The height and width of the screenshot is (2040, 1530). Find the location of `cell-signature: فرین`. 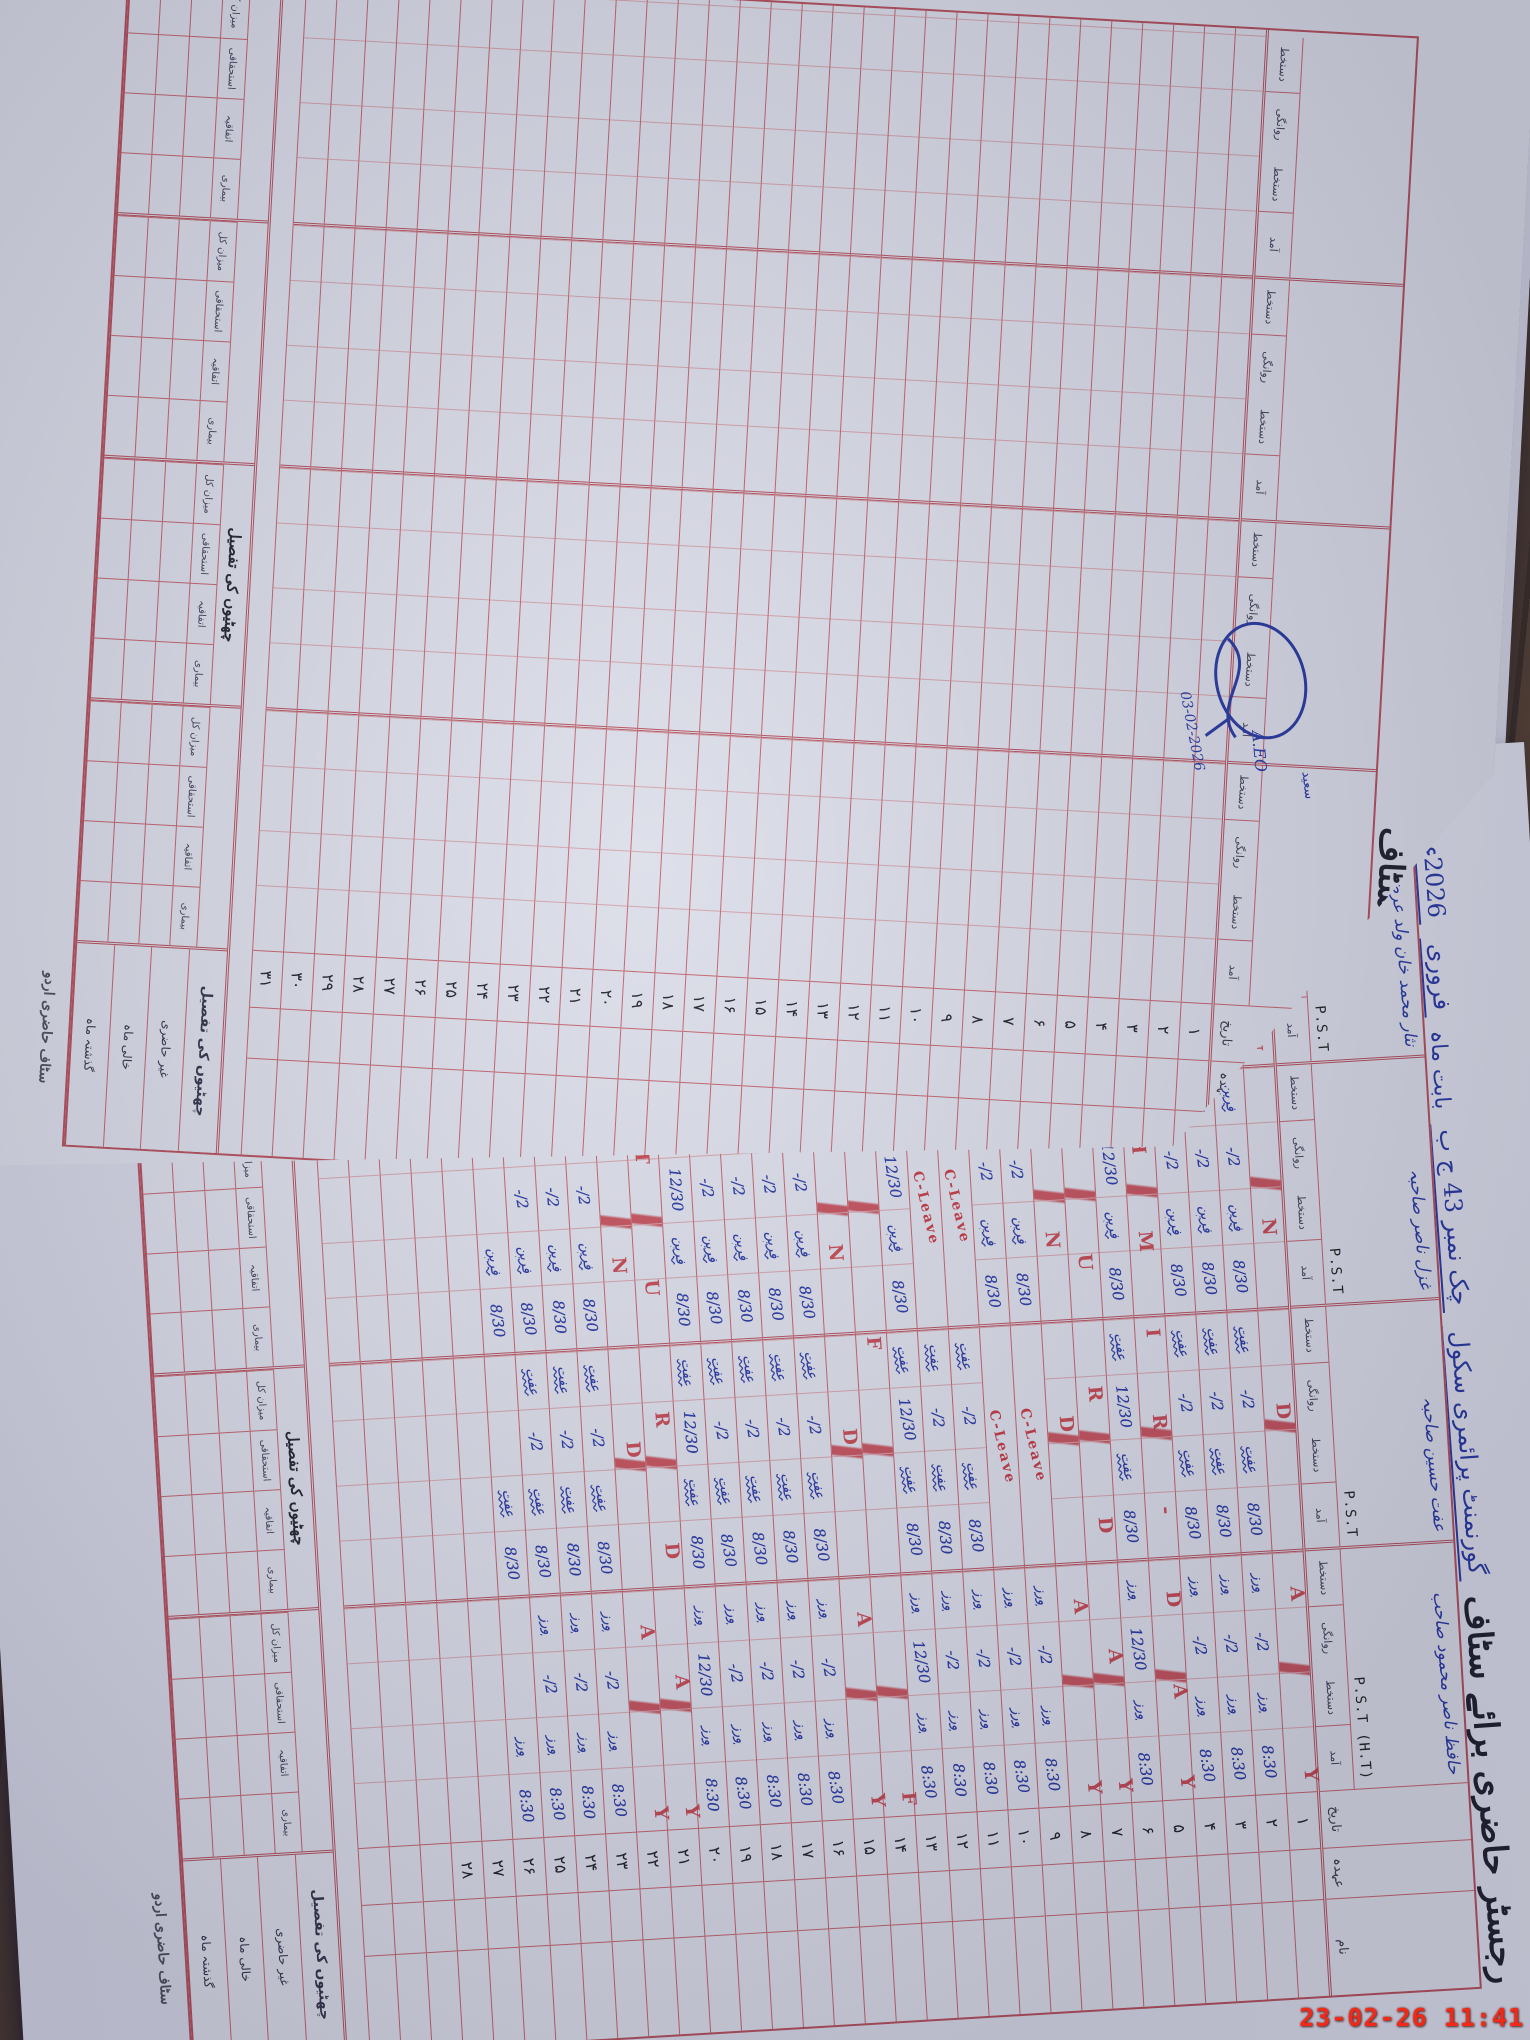

cell-signature: فرین is located at coordinates (556, 1257).